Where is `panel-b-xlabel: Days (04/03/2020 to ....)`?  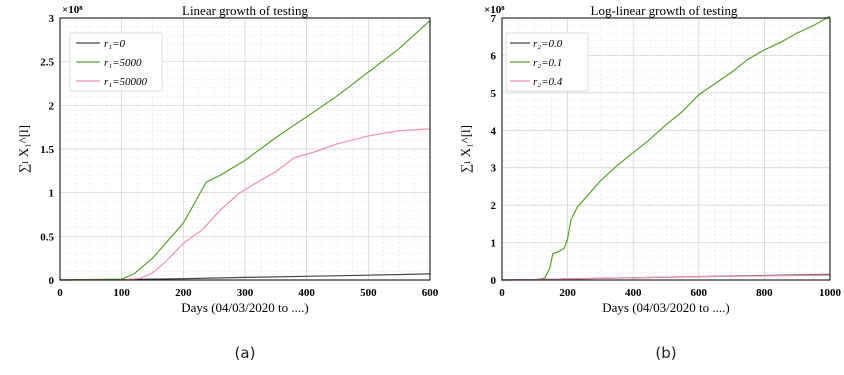
panel-b-xlabel: Days (04/03/2020 to ....) is located at coordinates (665, 307).